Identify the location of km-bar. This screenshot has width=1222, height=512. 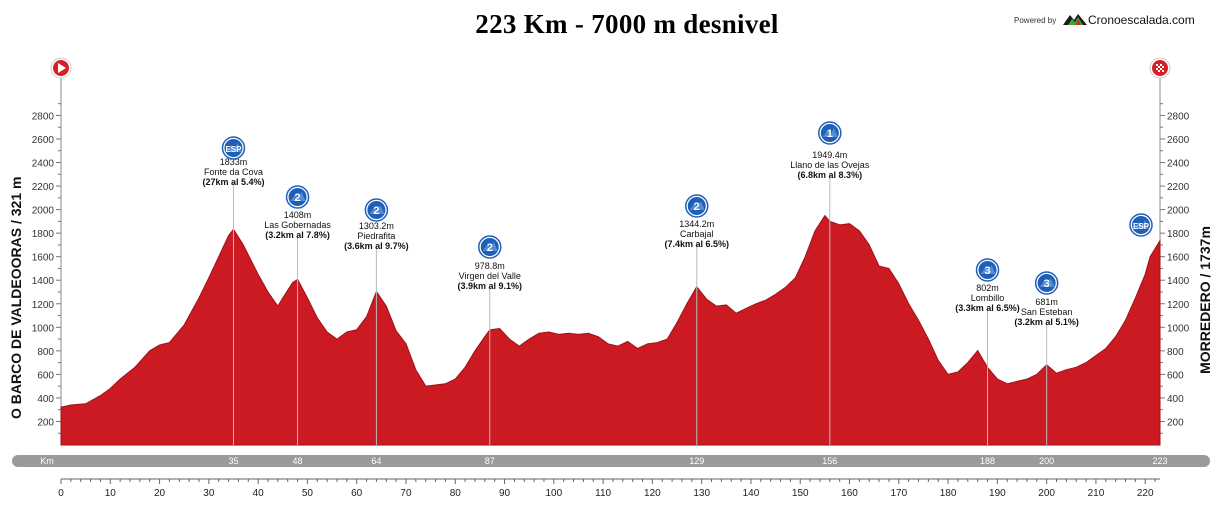
(611, 461).